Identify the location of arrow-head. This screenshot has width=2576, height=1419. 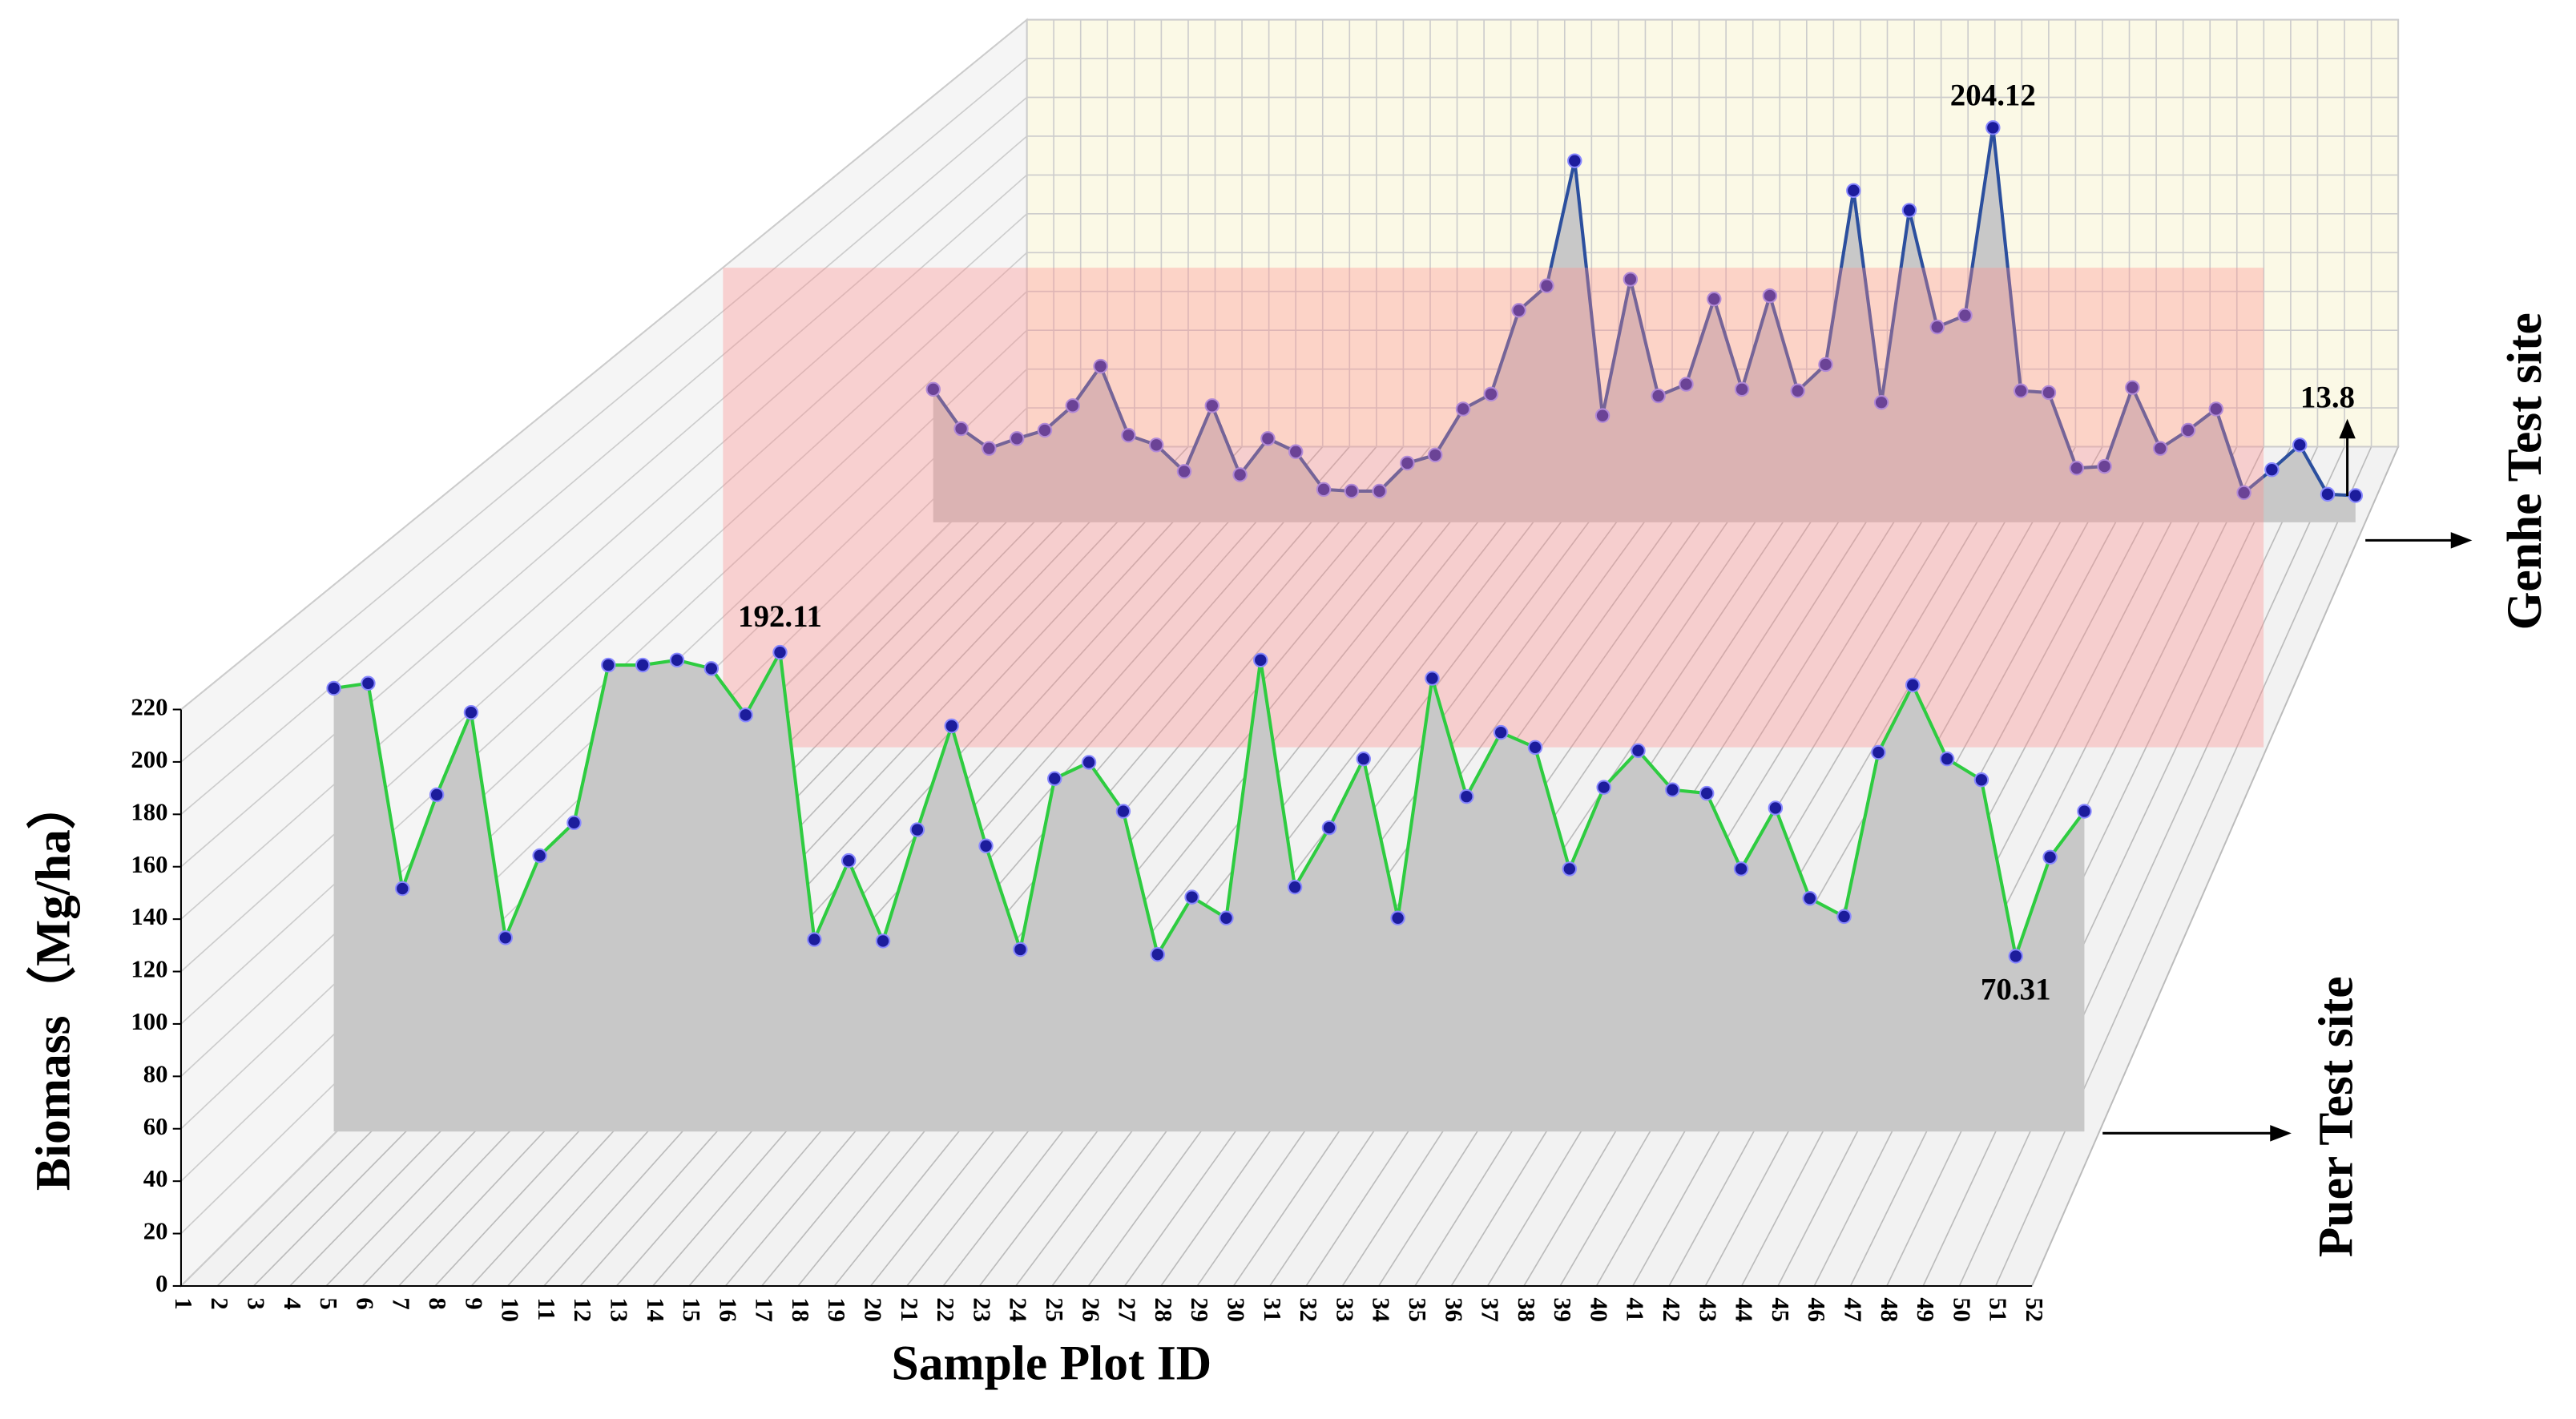
(2461, 540).